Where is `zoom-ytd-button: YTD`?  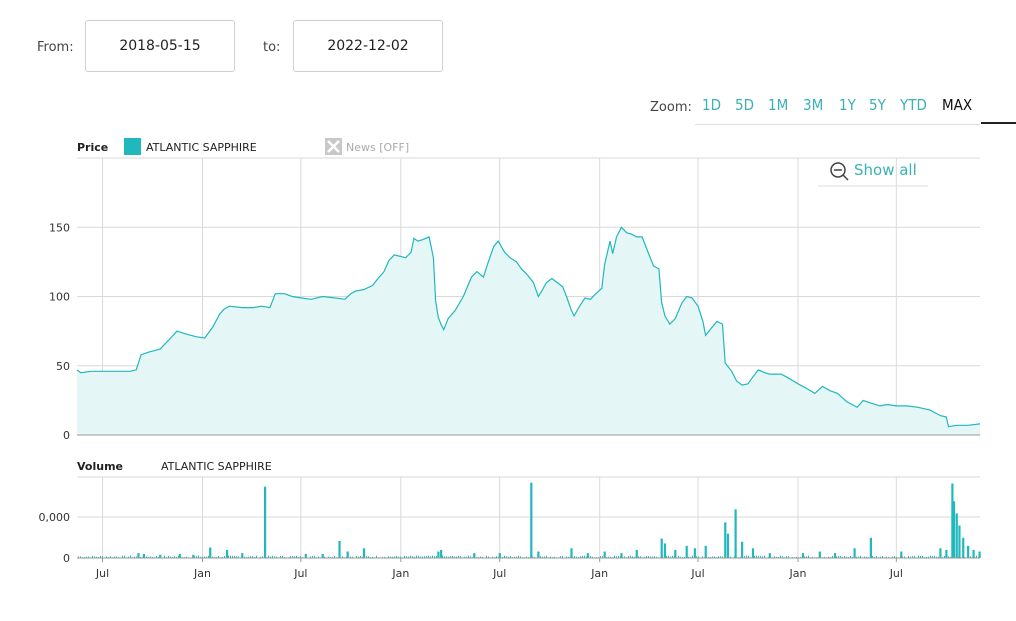 zoom-ytd-button: YTD is located at coordinates (913, 105).